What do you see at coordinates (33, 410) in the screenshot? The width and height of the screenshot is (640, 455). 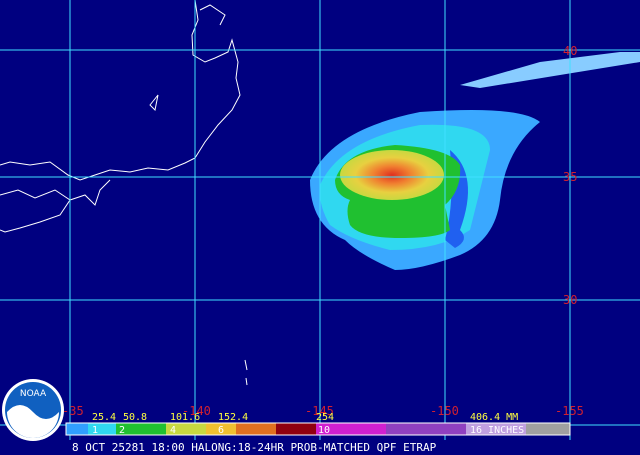 I see `noaa-logo: NOAA` at bounding box center [33, 410].